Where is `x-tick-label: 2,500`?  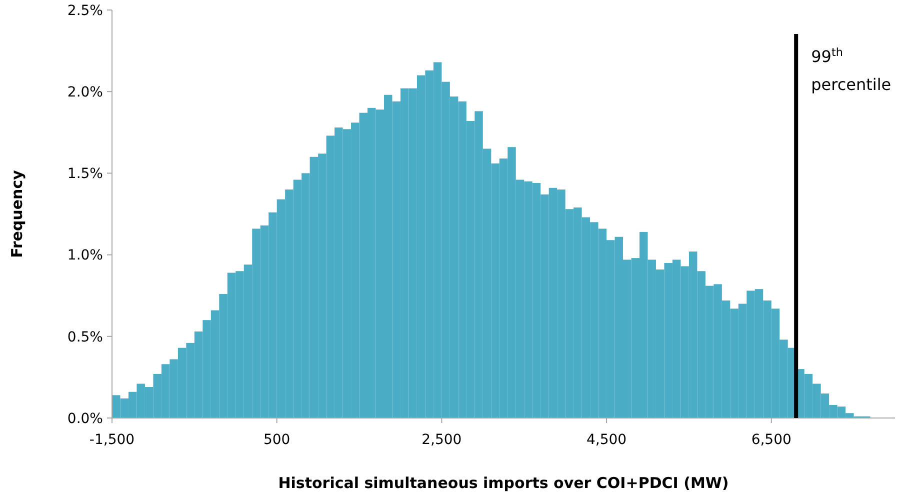
x-tick-label: 2,500 is located at coordinates (442, 440).